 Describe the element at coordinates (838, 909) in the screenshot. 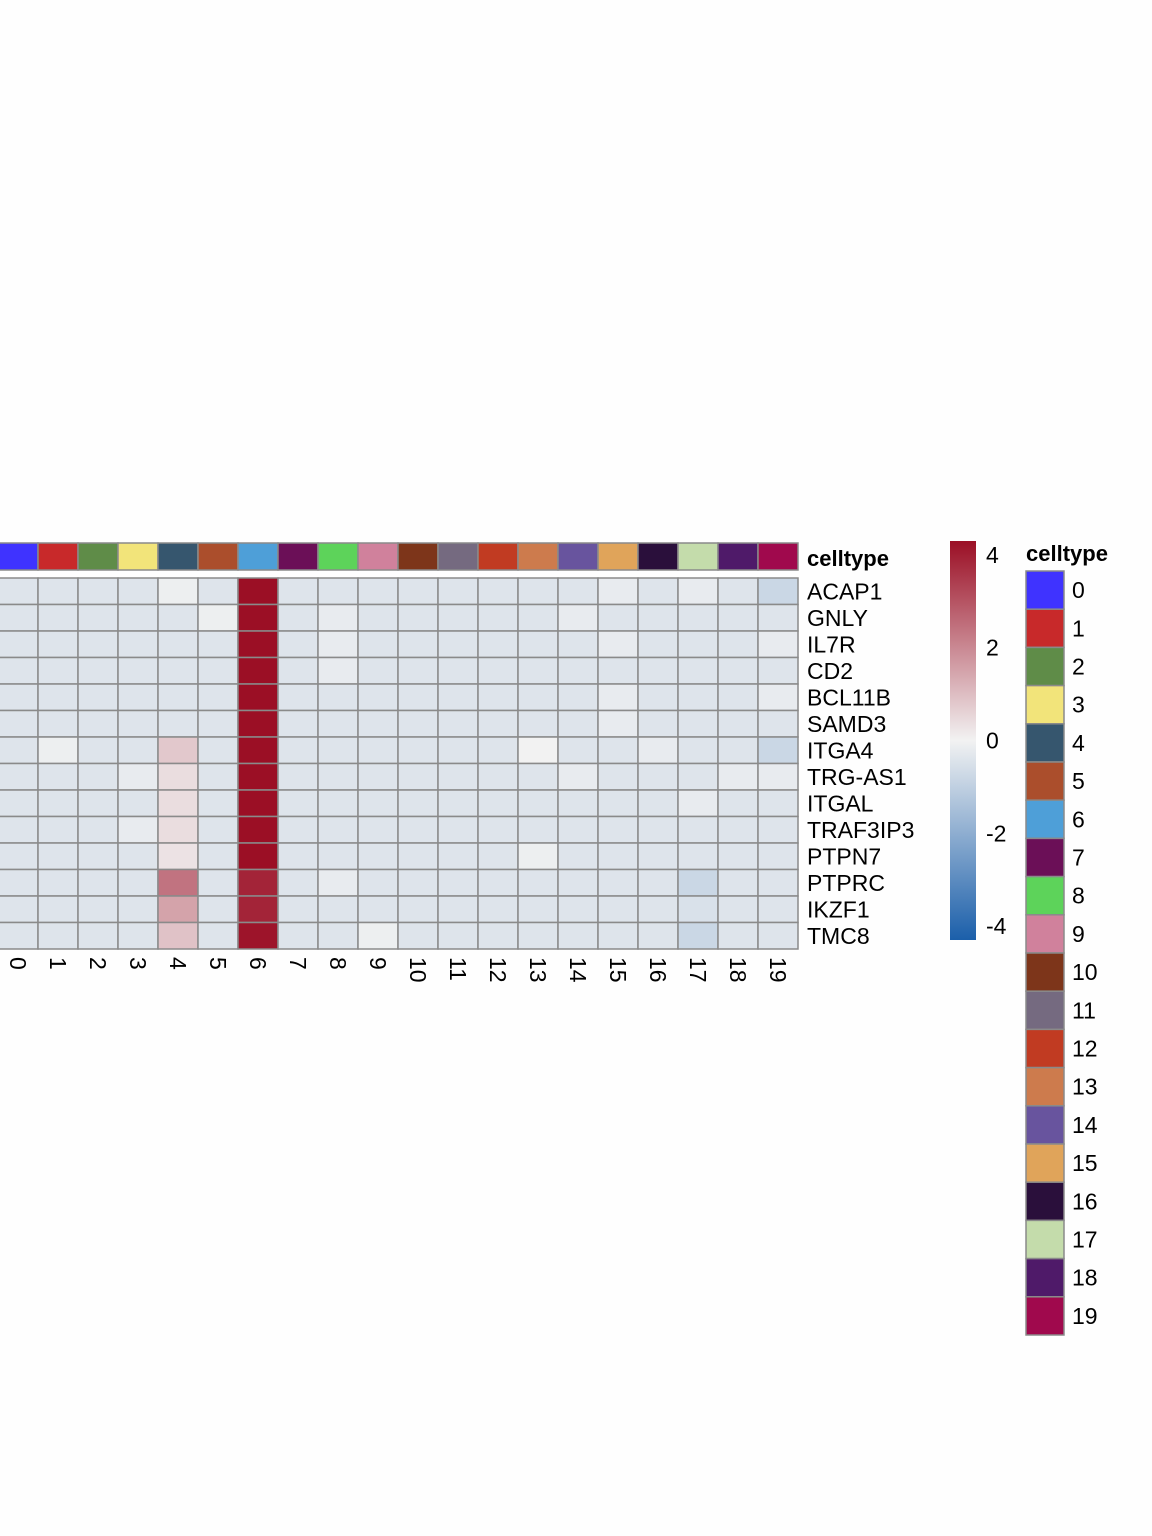

I see `gene-label: IKZF1` at that location.